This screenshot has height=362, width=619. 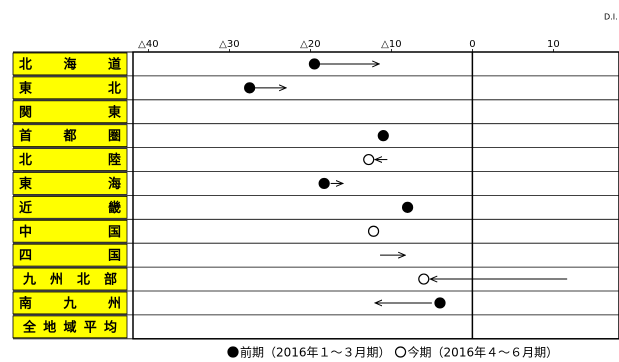 What do you see at coordinates (483, 352) in the screenshot?
I see `legend-label: 今期（2016年４～６月期）` at bounding box center [483, 352].